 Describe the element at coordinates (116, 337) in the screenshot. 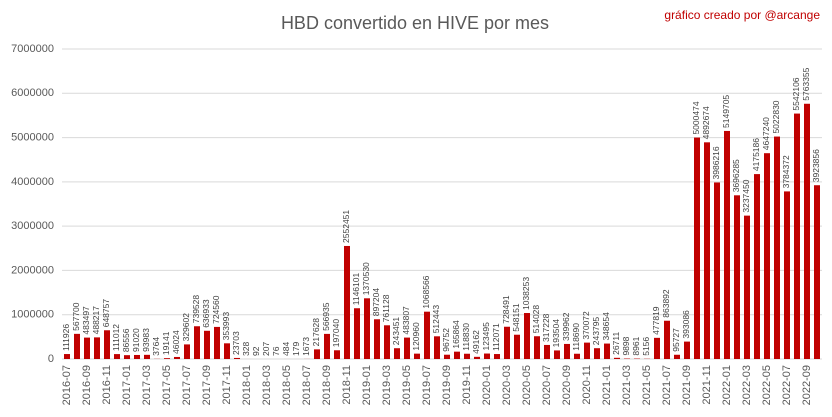

I see `value-label: 111012` at that location.